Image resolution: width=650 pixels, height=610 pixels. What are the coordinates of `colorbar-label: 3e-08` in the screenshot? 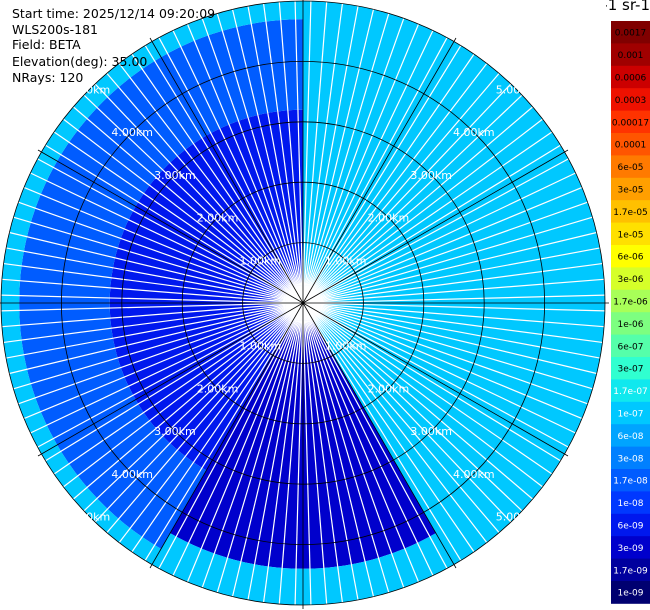 It's located at (631, 459).